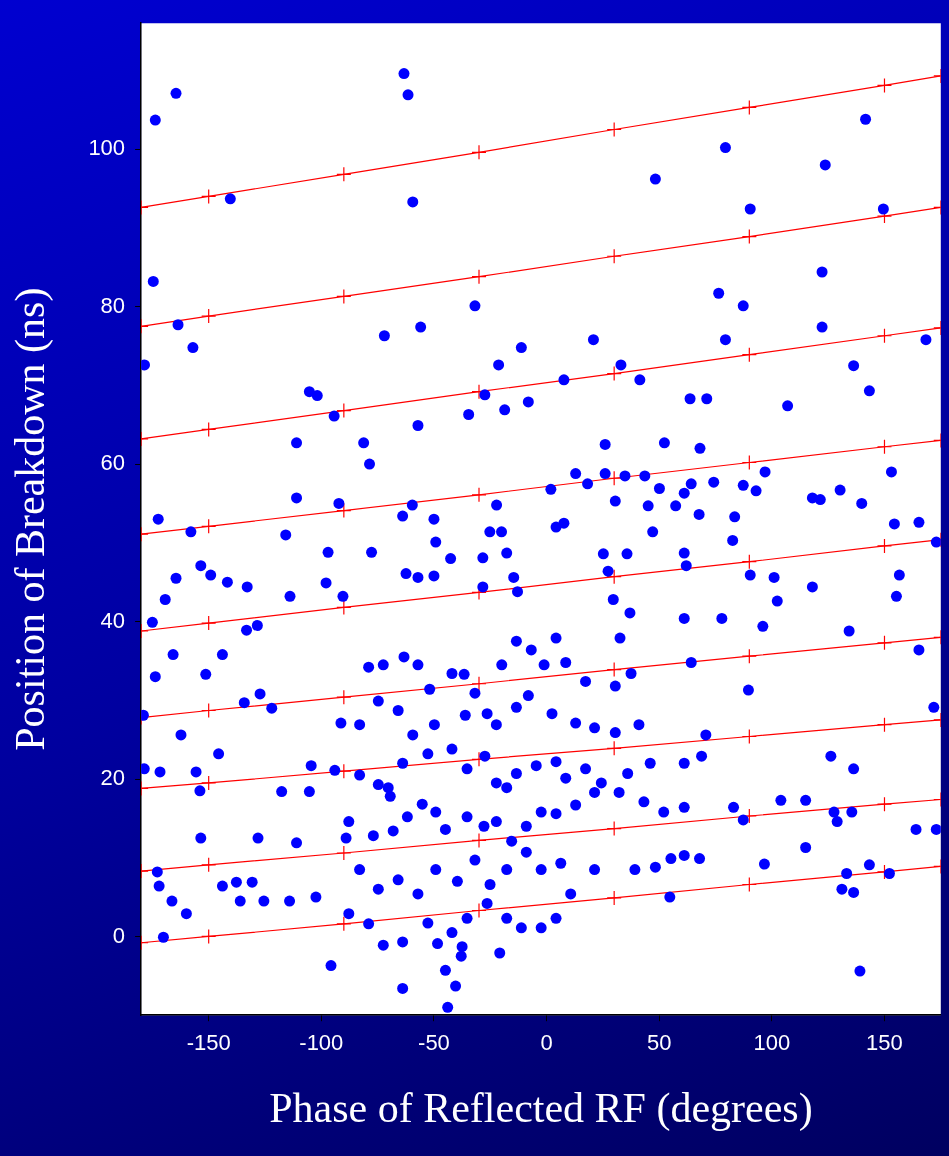  Describe the element at coordinates (113, 778) in the screenshot. I see `y-tick-label: 20` at that location.